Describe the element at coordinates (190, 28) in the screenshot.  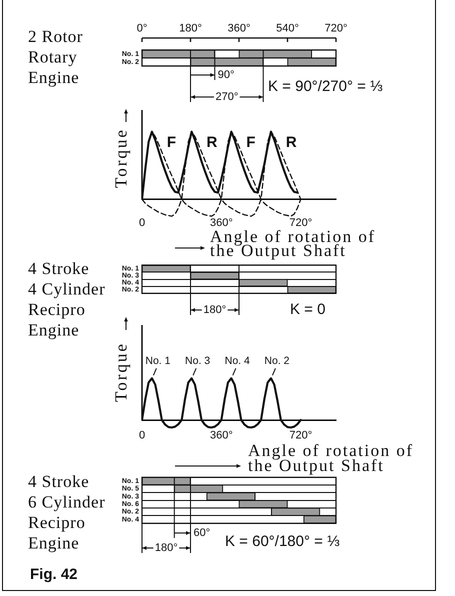
I see `x-tick-label: 180°` at that location.